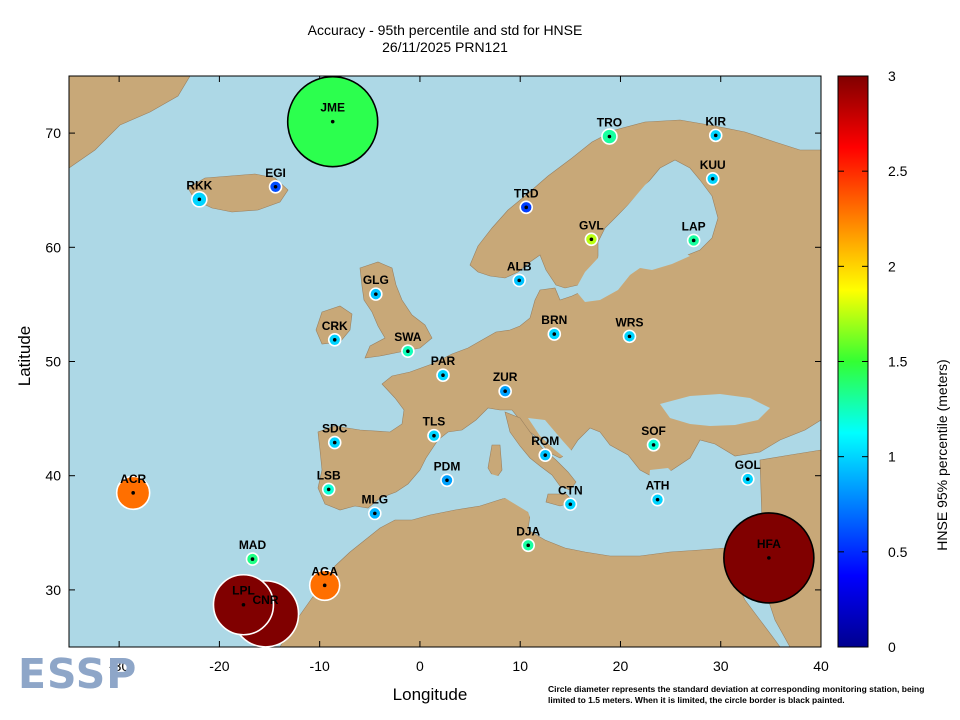 This screenshot has height=720, width=960. Describe the element at coordinates (219, 666) in the screenshot. I see `x-tick-label: -20` at that location.